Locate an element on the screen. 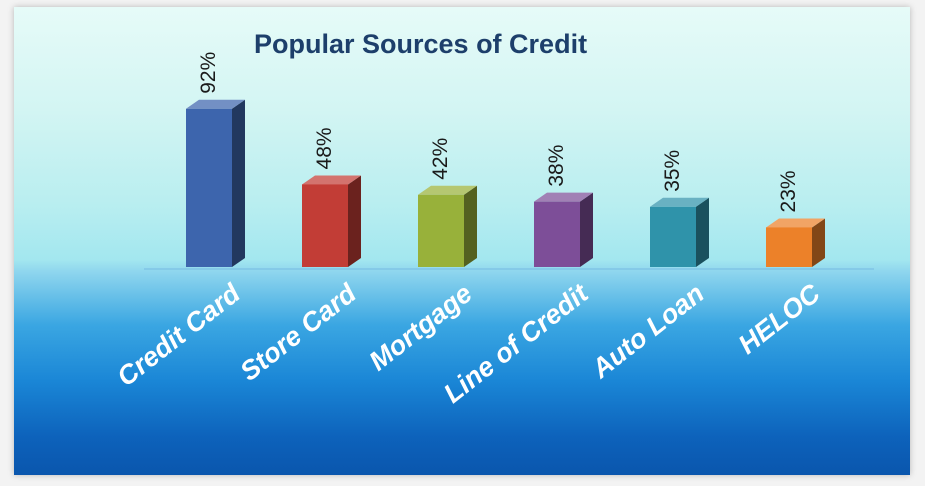 The width and height of the screenshot is (925, 486). category-label: Mortgage is located at coordinates (420, 327).